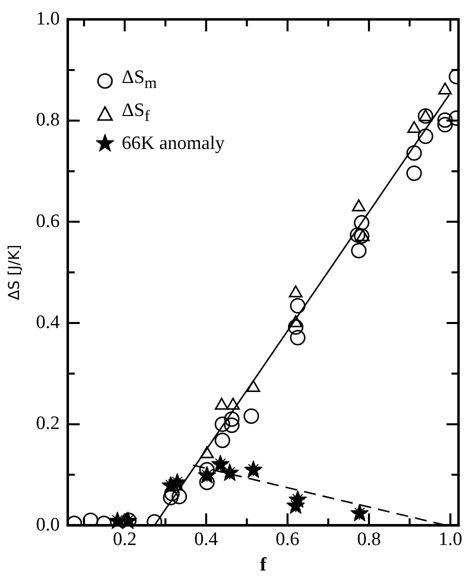 This screenshot has width=467, height=583. What do you see at coordinates (139, 80) in the screenshot?
I see `legend-label: ΔS$_{m}$` at bounding box center [139, 80].